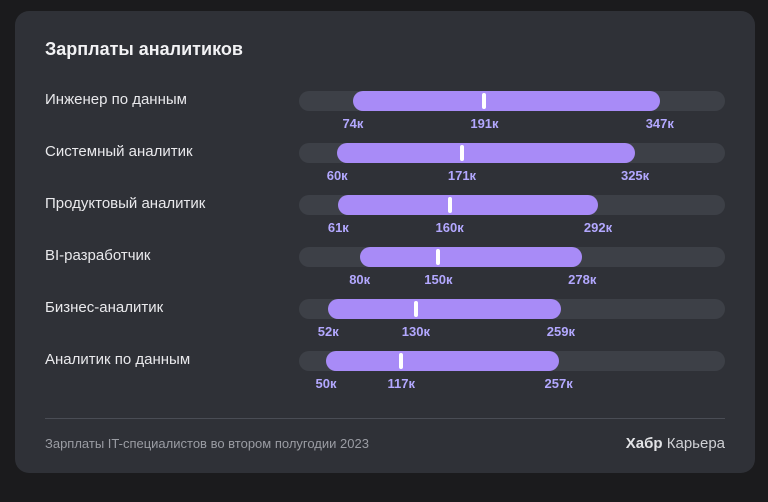 This screenshot has width=768, height=502. What do you see at coordinates (560, 331) in the screenshot?
I see `max-value-label: 259к` at bounding box center [560, 331].